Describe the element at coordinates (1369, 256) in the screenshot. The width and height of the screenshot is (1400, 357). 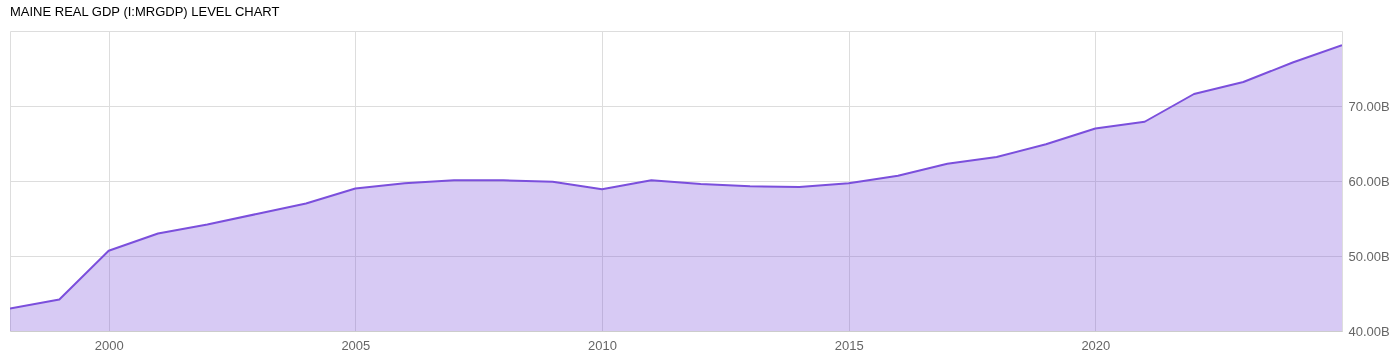
I see `y-tick-label: 50.00B` at that location.